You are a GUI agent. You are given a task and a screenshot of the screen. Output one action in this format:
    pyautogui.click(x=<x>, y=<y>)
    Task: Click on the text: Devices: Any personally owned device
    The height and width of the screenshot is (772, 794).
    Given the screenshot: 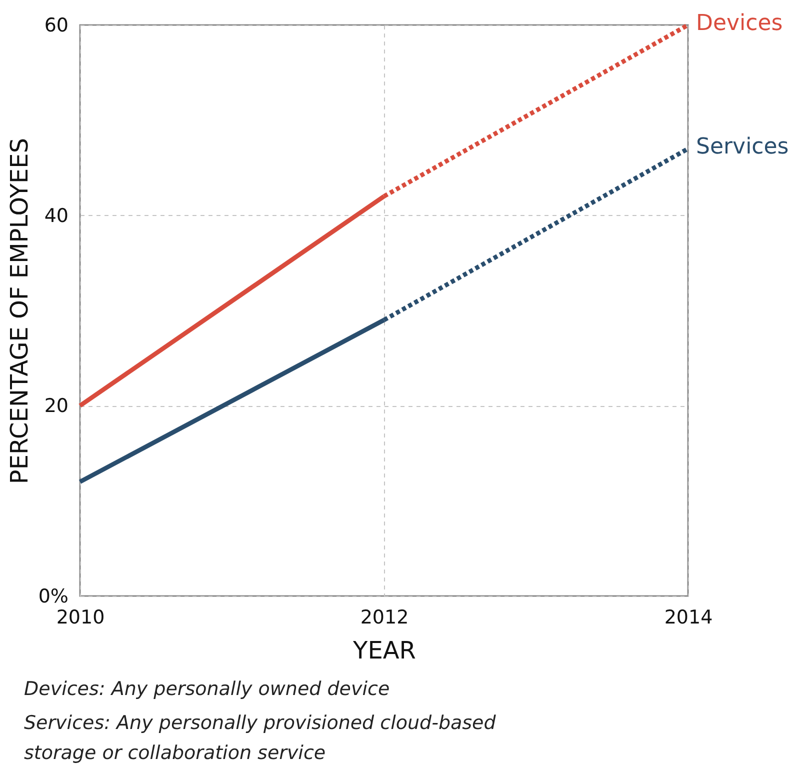 What is the action you would take?
    pyautogui.click(x=207, y=689)
    